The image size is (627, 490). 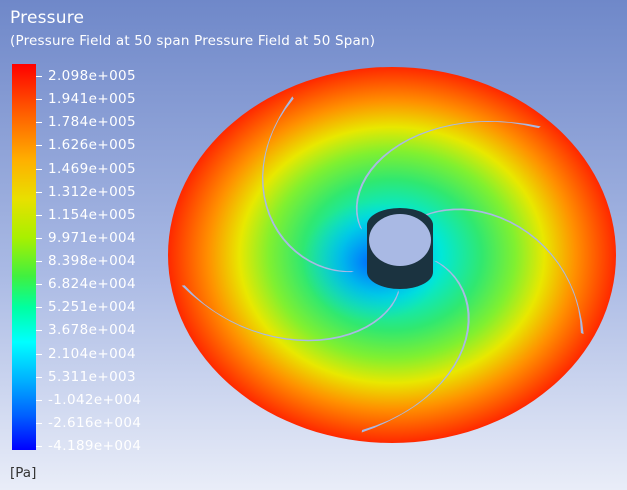 What do you see at coordinates (92, 261) in the screenshot?
I see `colorbar-label: 8.398e+004` at bounding box center [92, 261].